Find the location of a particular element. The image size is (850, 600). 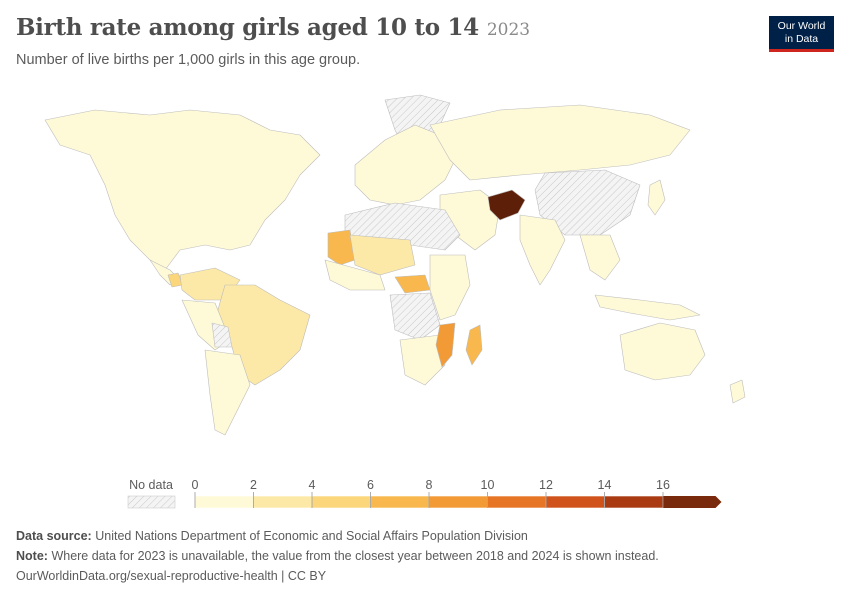

region-argentina-chile is located at coordinates (227, 392).